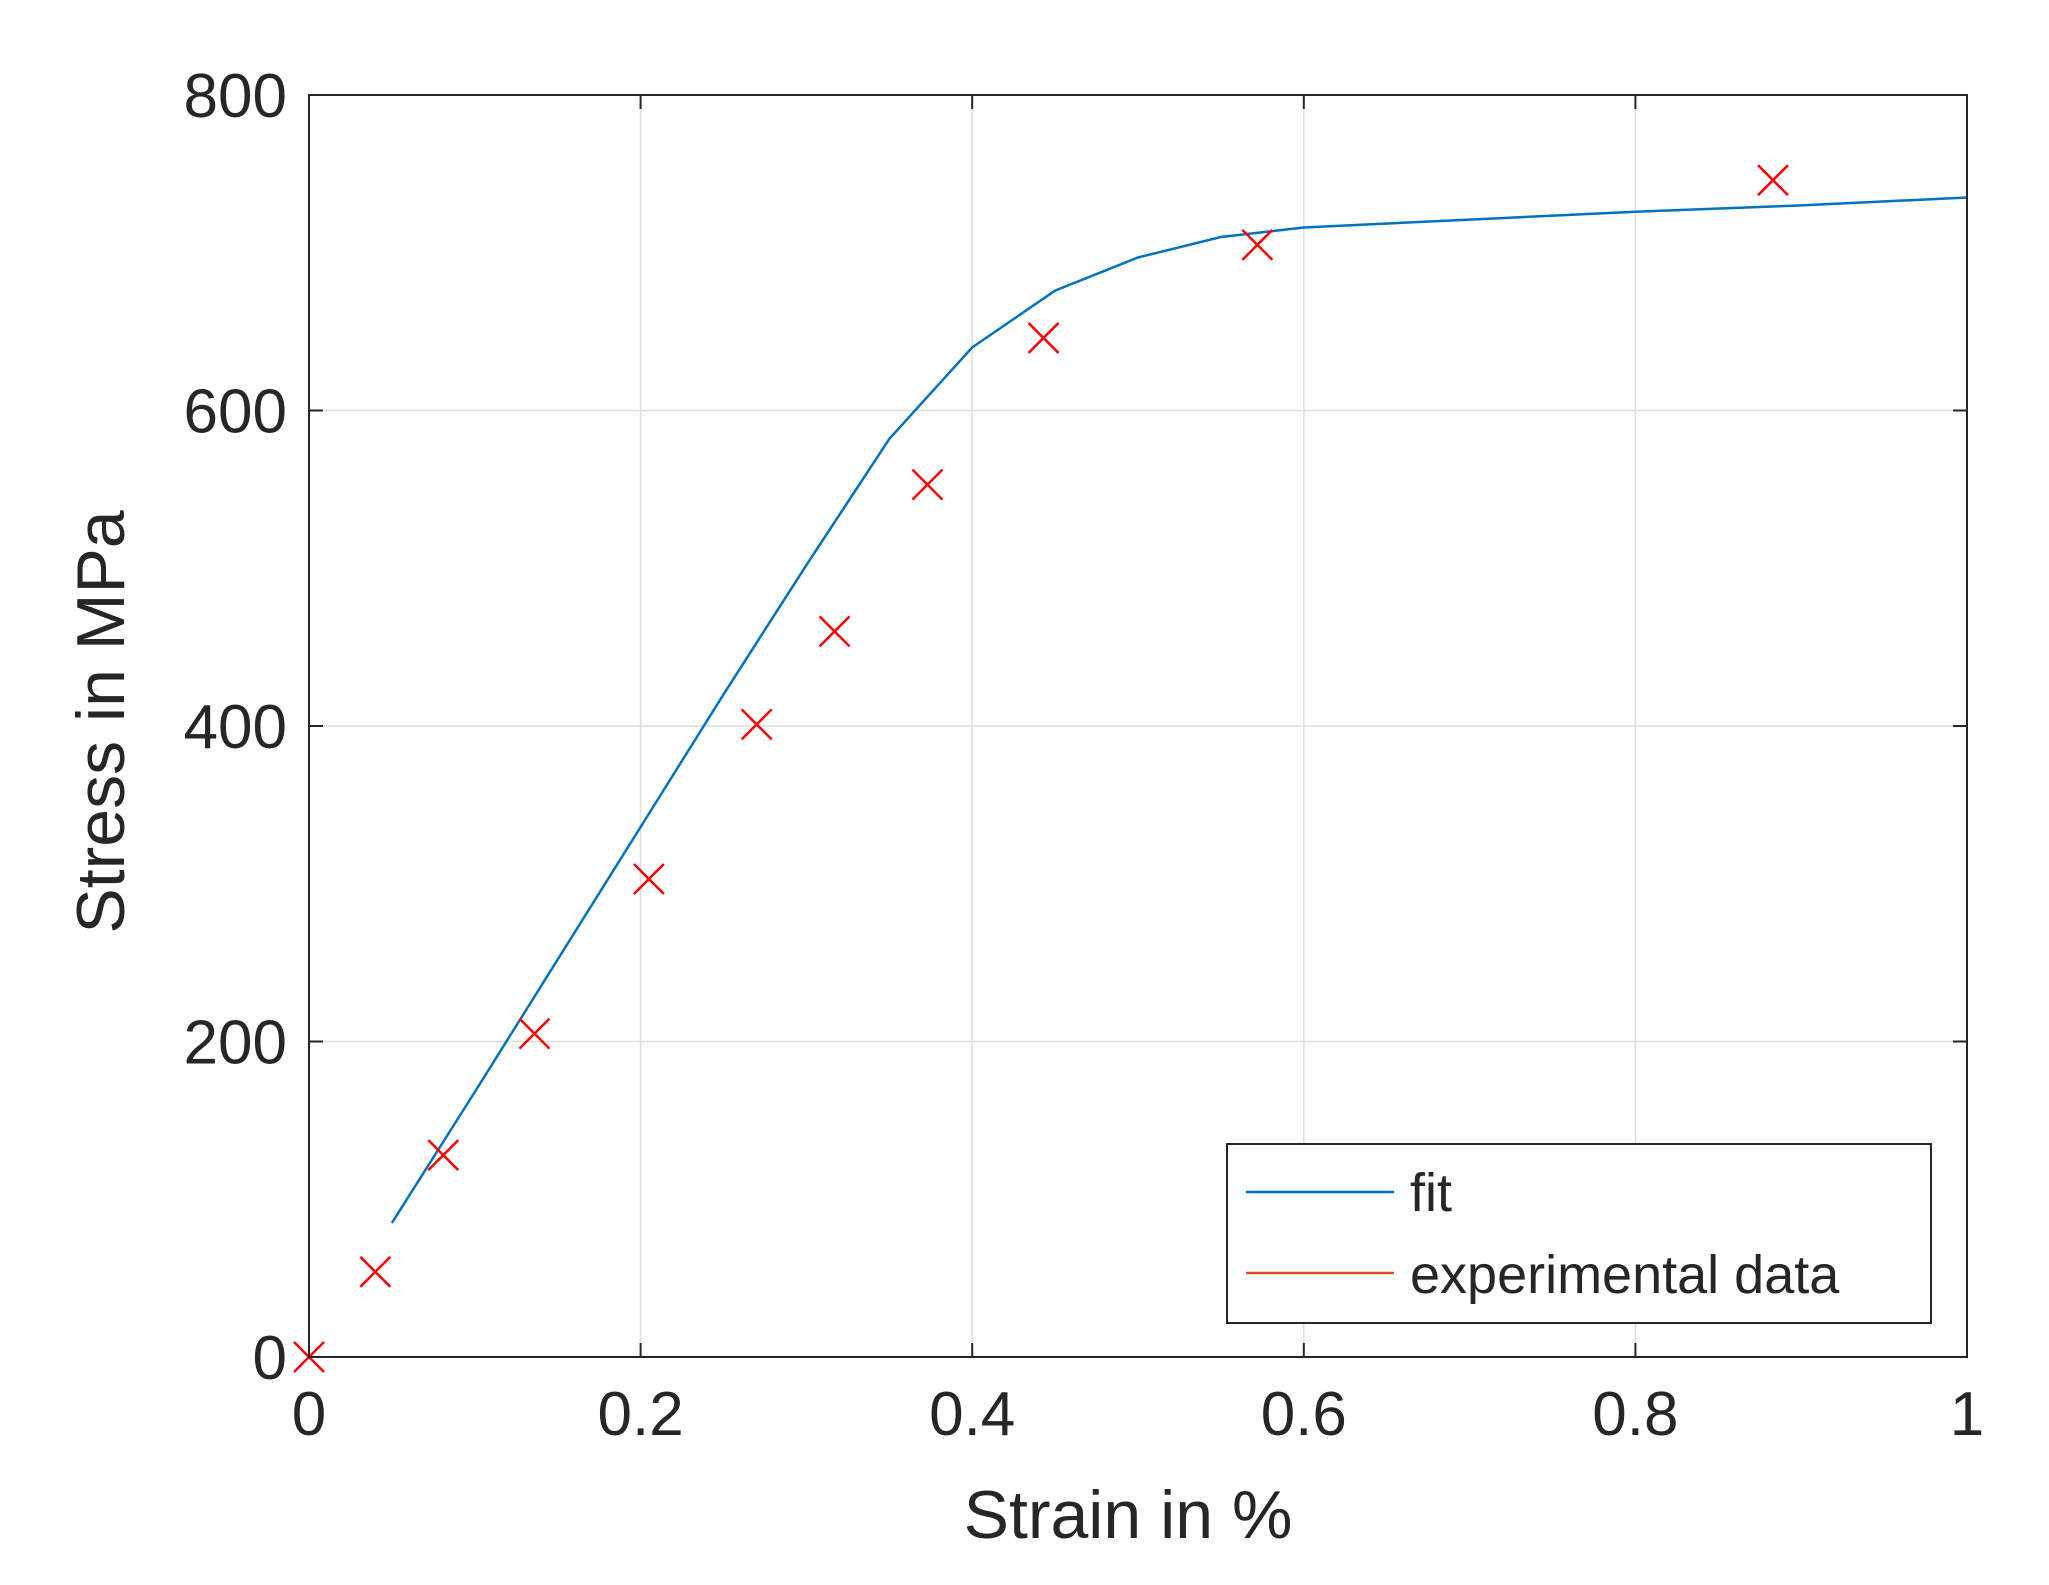 The width and height of the screenshot is (2049, 1585). What do you see at coordinates (235, 727) in the screenshot?
I see `y-tick-label: 400` at bounding box center [235, 727].